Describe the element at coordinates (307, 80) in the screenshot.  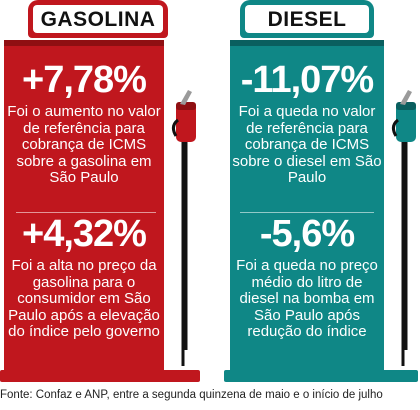
I see `diesel-stat1-value: -11,07%` at that location.